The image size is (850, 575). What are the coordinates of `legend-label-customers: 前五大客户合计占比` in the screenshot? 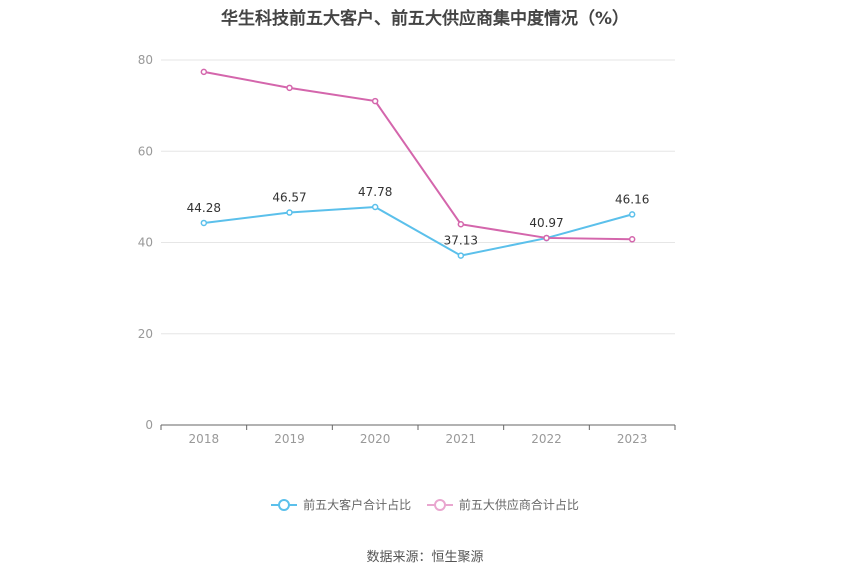 It's located at (357, 505).